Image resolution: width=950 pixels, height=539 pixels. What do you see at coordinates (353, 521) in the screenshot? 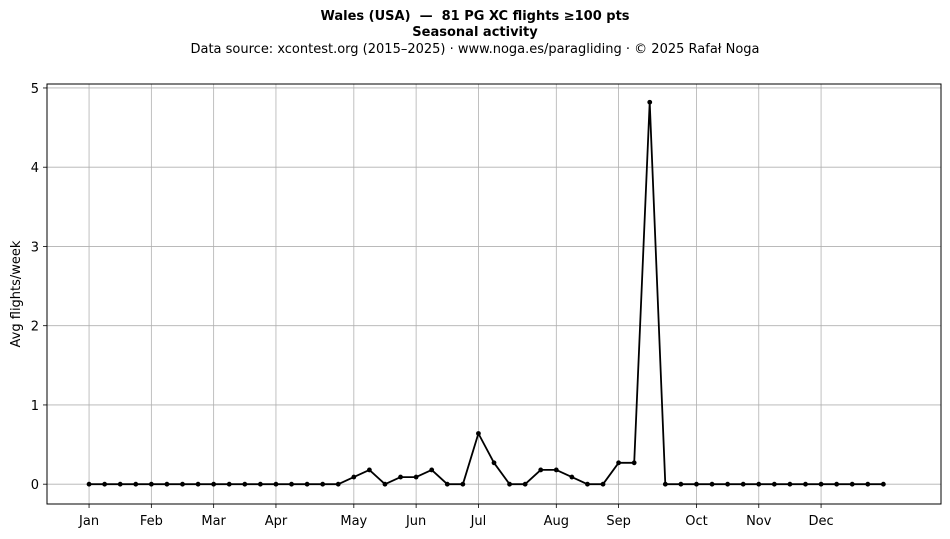
I see `x-tick-label: May` at bounding box center [353, 521].